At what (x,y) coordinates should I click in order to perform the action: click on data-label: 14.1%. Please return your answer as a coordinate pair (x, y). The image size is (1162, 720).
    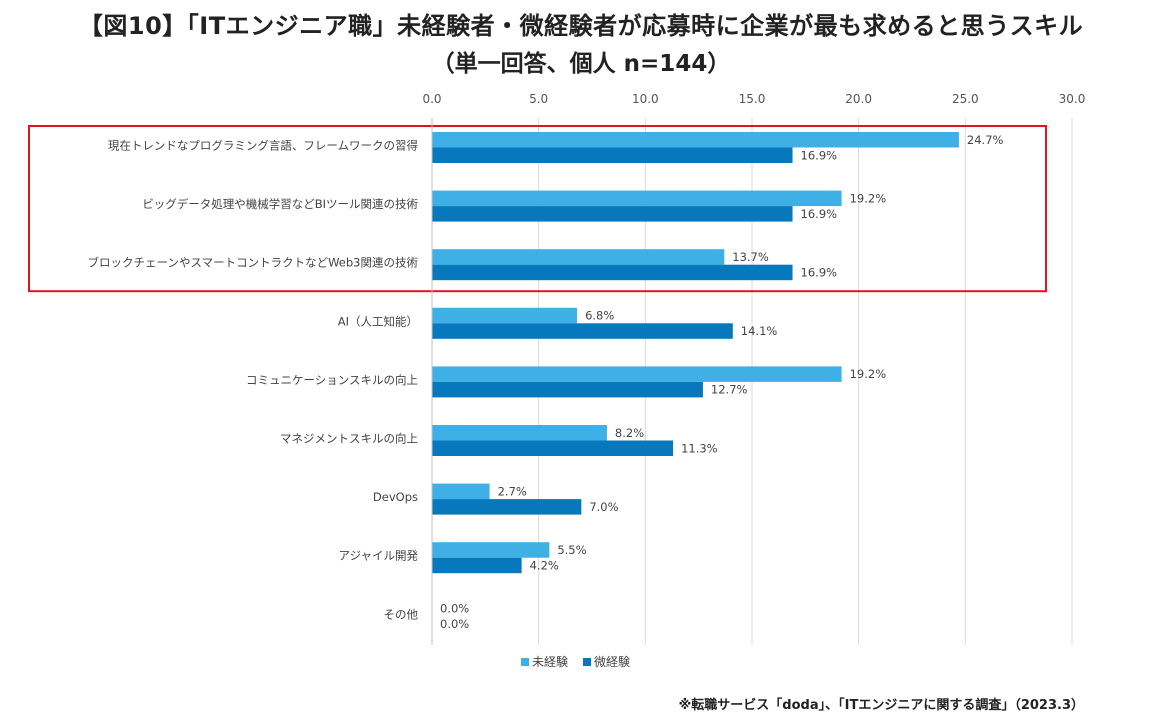
    Looking at the image, I should click on (759, 331).